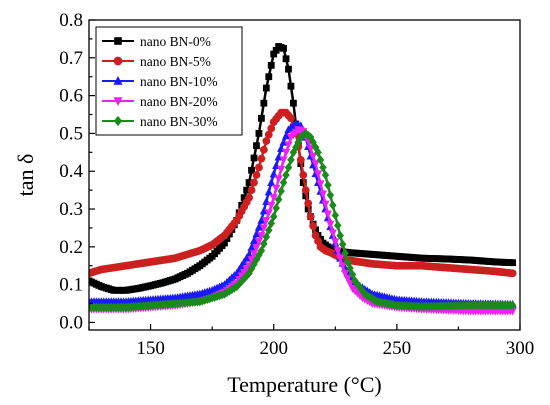  What do you see at coordinates (175, 61) in the screenshot?
I see `legend-label: nano BN-5%` at bounding box center [175, 61].